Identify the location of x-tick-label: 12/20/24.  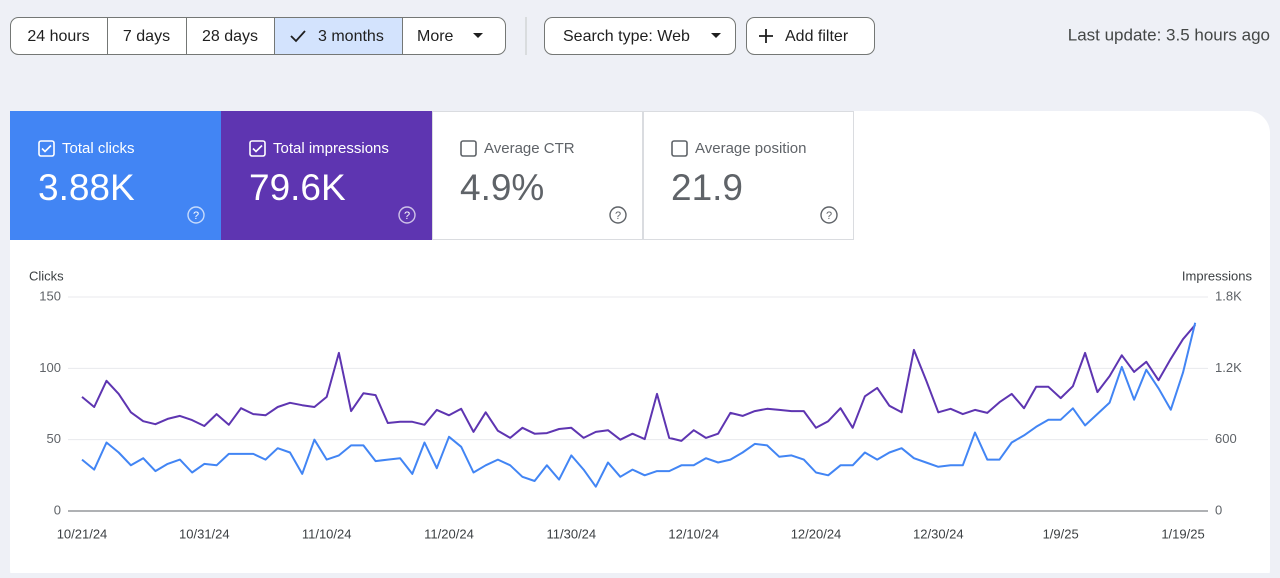
(816, 533).